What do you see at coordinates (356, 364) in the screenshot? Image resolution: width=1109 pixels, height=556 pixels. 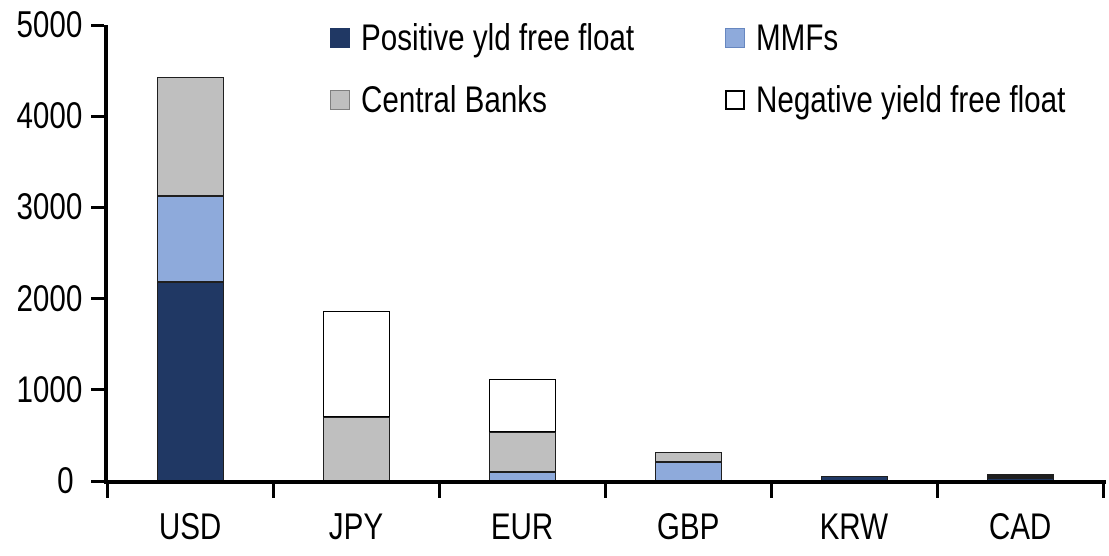 I see `bar-segment-jpy-negative-yield-free-float` at bounding box center [356, 364].